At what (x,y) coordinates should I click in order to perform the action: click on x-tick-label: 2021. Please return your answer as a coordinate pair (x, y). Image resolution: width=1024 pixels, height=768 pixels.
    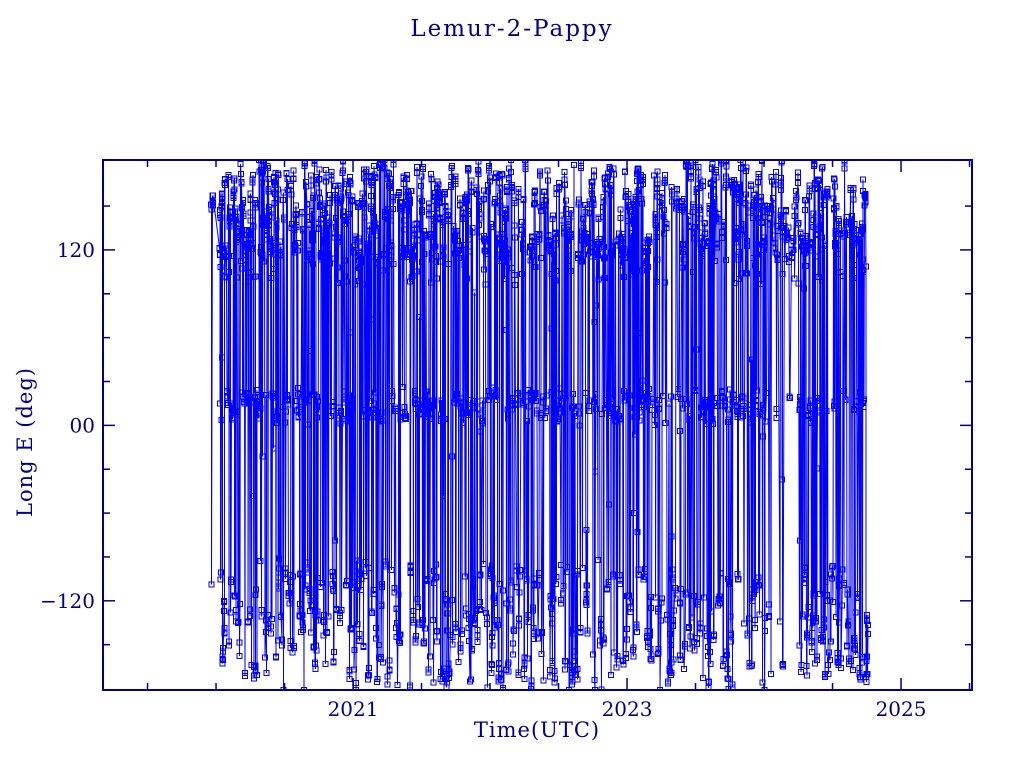
    Looking at the image, I should click on (353, 709).